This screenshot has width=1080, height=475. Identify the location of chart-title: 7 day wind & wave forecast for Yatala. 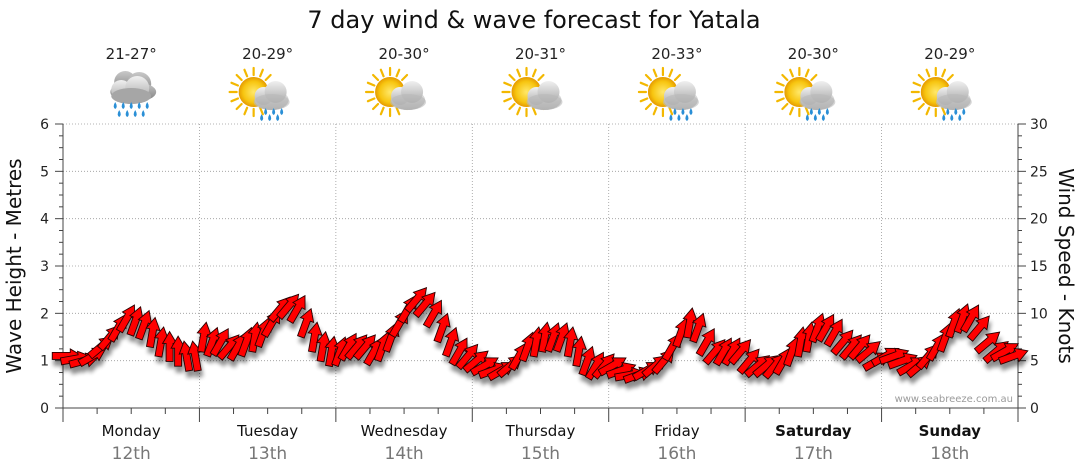
(533, 20).